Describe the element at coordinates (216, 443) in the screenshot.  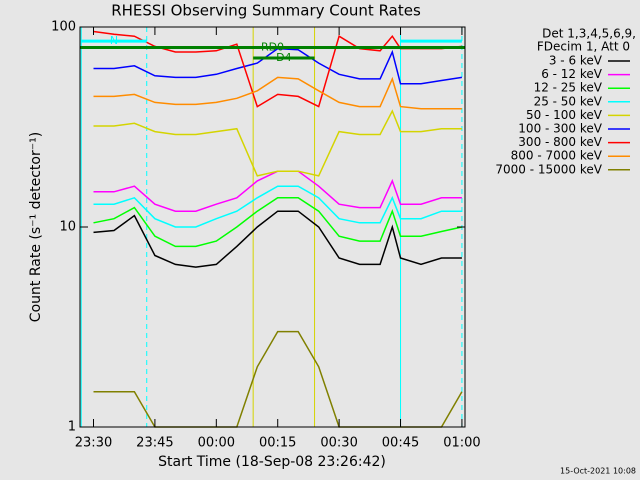
I see `x-tick-label: 00:00` at that location.